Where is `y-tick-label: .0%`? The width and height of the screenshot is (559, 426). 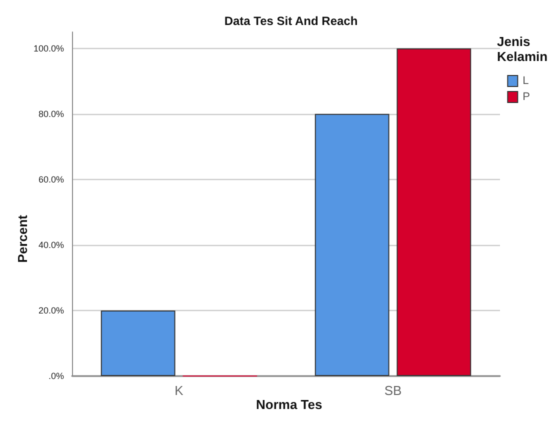
y-tick-label: .0% is located at coordinates (56, 376).